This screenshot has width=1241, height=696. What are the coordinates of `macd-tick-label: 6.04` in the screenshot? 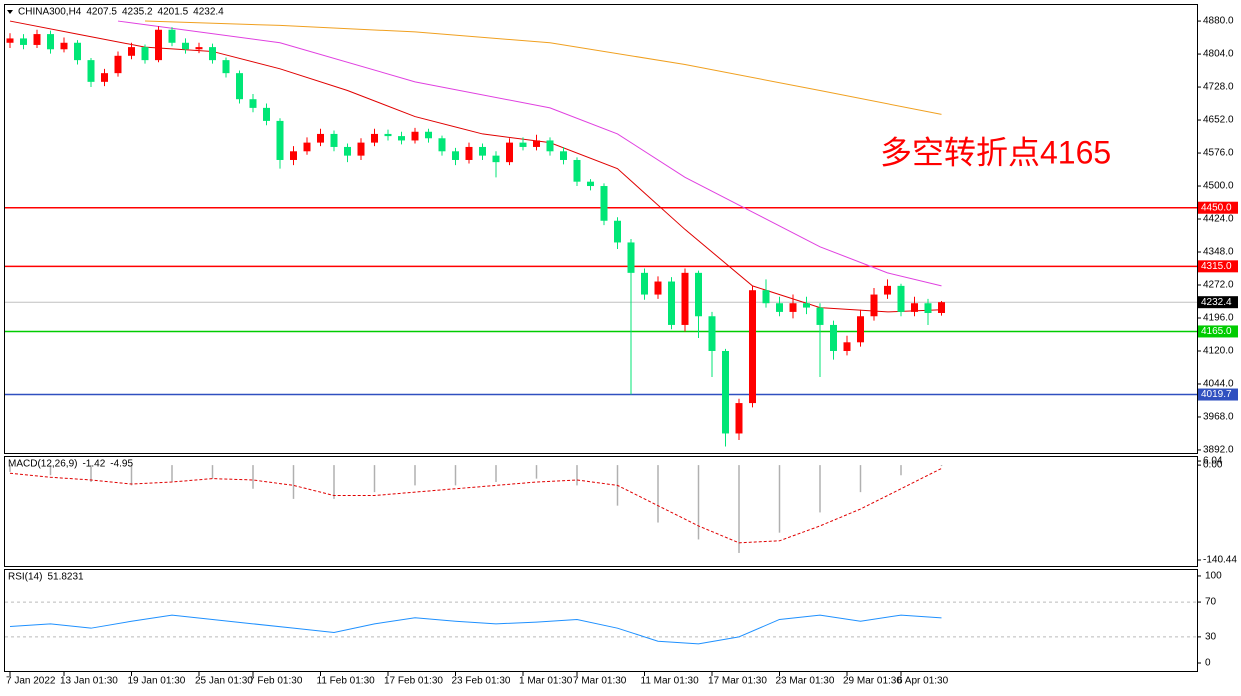 It's located at (1213, 461).